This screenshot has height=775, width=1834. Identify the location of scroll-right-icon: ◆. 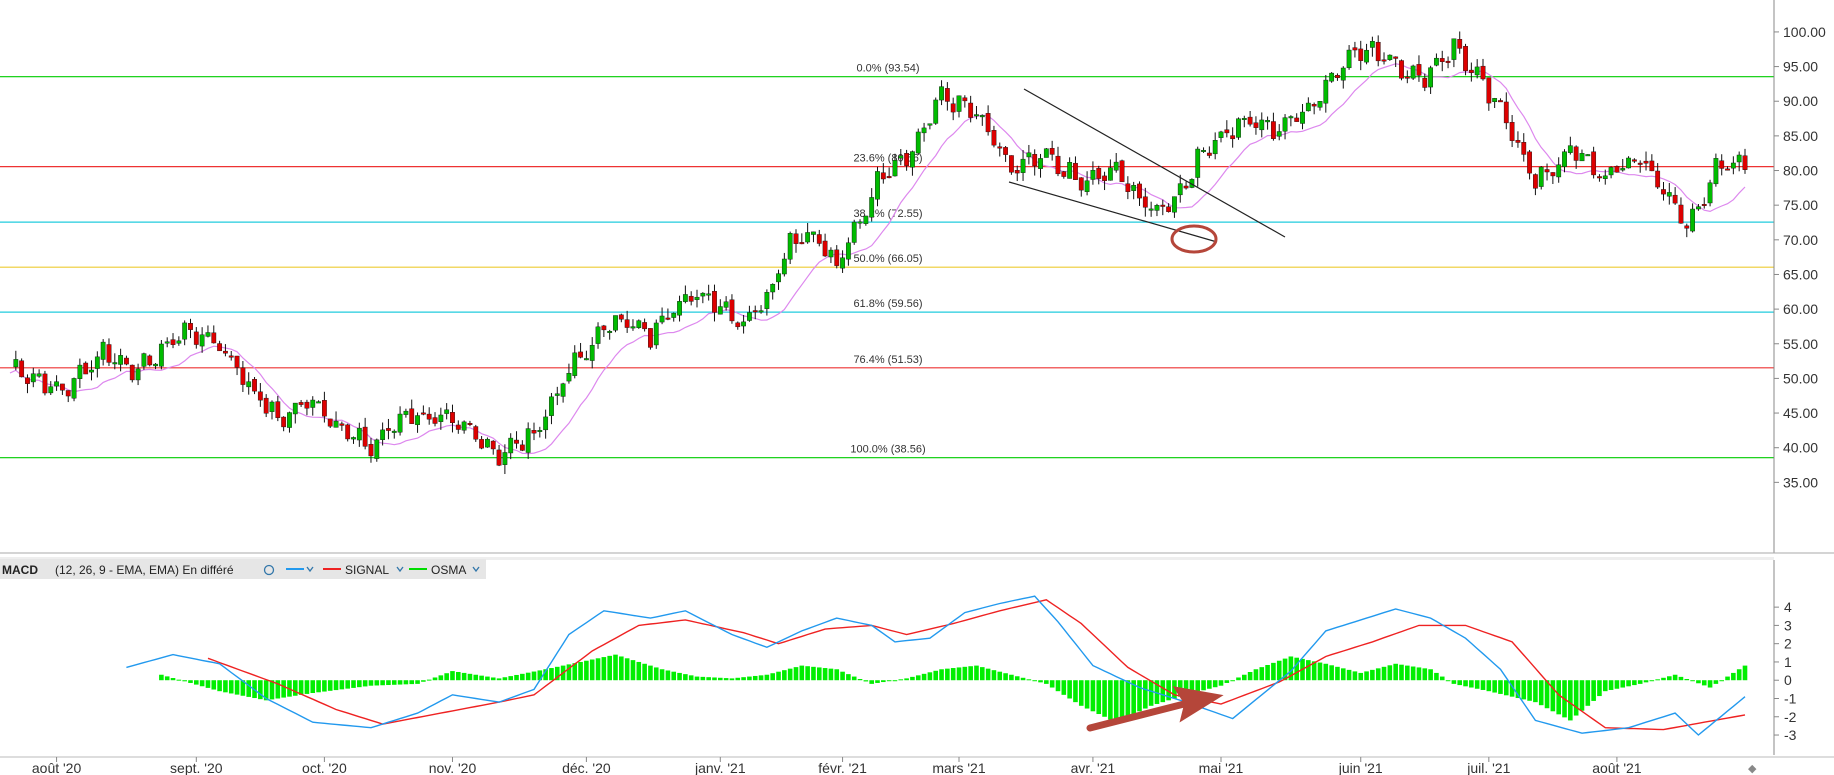
(1752, 769).